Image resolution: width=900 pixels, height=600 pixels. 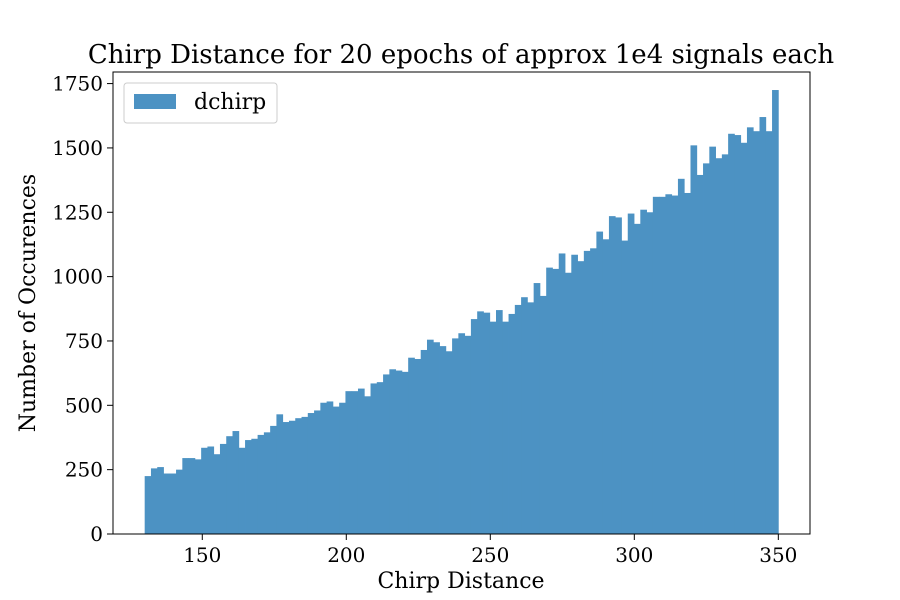 What do you see at coordinates (82, 309) in the screenshot?
I see `y-axis-ticks: 0 250 500 750 1000 1250 1500 1750` at bounding box center [82, 309].